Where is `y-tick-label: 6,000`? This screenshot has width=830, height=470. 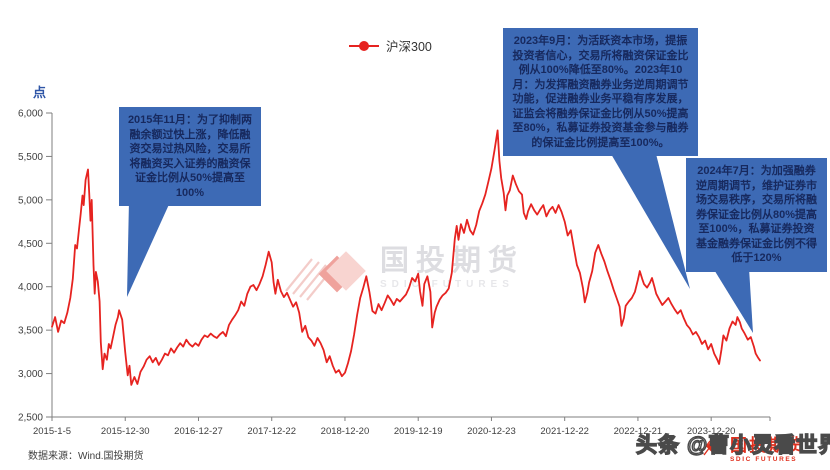 y-tick-label: 6,000 is located at coordinates (30, 114).